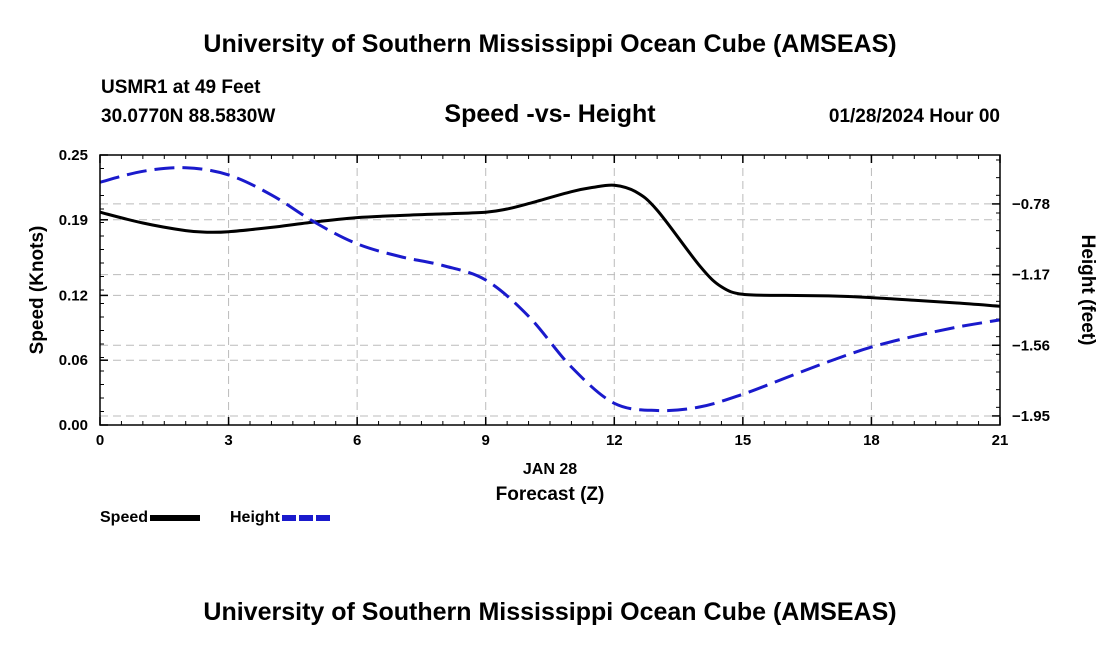 Image resolution: width=1100 pixels, height=650 pixels. Describe the element at coordinates (1031, 204) in the screenshot. I see `y-right-tick-label: −0.78` at that location.